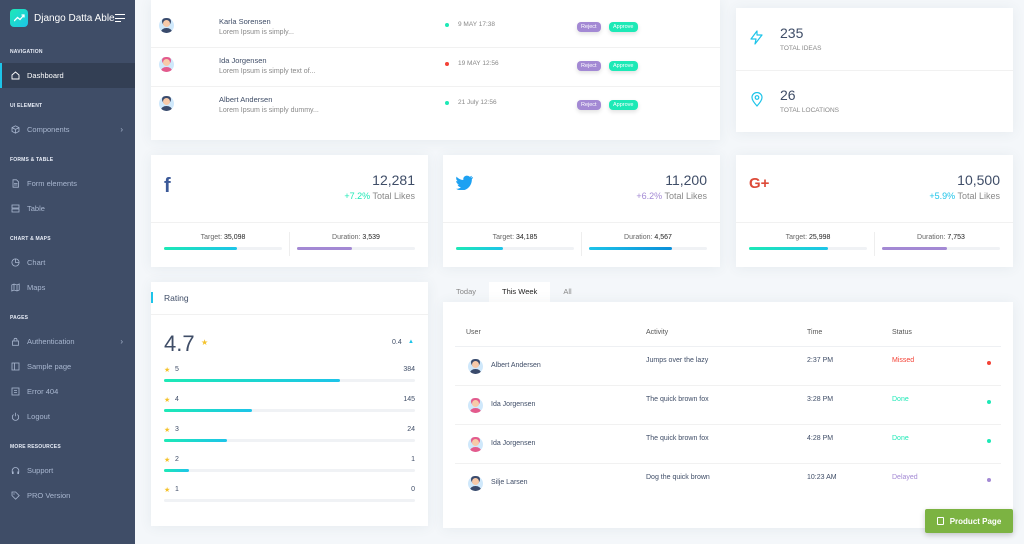 This screenshot has height=544, width=1024. Describe the element at coordinates (956, 237) in the screenshot. I see `duration-value: 7,753` at that location.